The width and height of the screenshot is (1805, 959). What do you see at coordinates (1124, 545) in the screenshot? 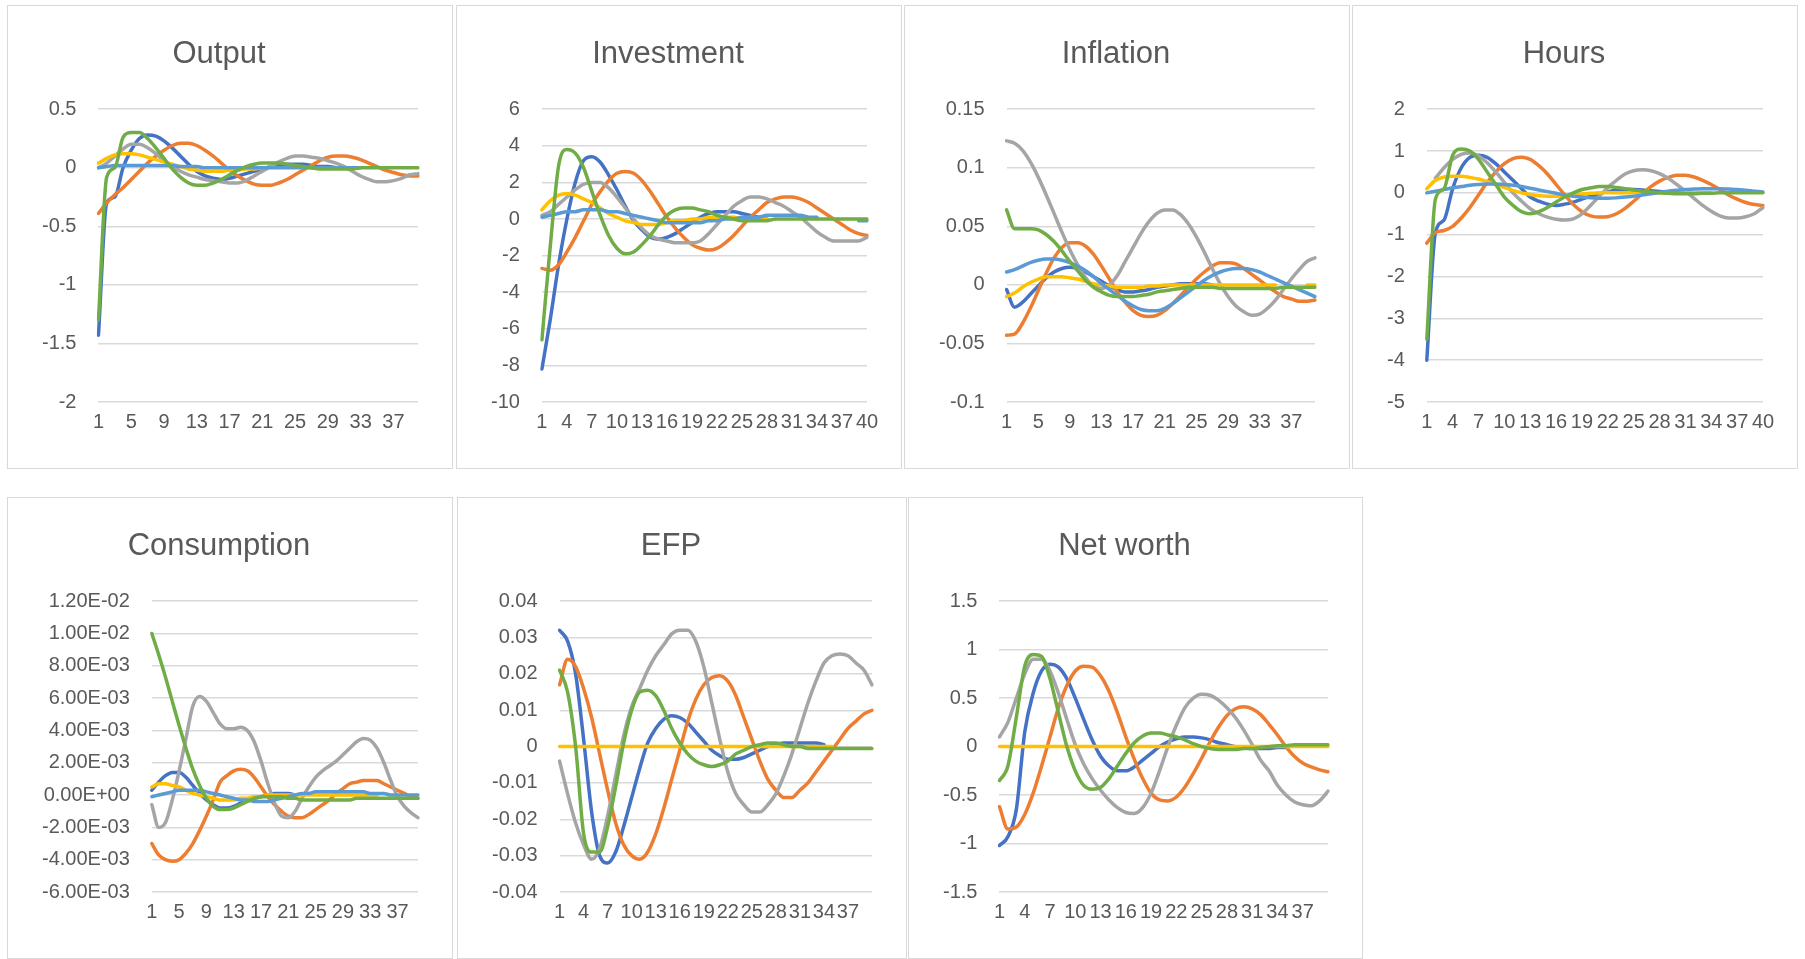
I see `chart-title: Net worth` at bounding box center [1124, 545].